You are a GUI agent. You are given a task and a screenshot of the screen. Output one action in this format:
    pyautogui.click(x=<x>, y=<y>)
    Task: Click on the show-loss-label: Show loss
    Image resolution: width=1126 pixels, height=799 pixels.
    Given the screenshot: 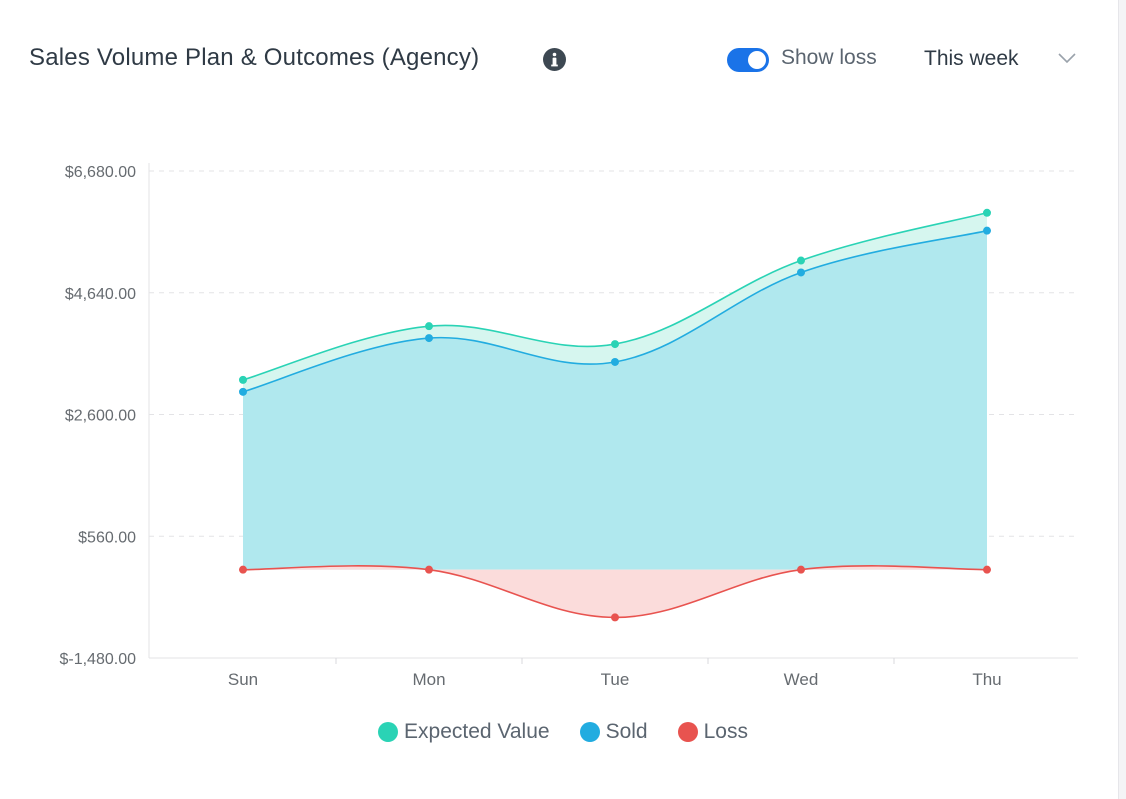 What is the action you would take?
    pyautogui.click(x=829, y=57)
    